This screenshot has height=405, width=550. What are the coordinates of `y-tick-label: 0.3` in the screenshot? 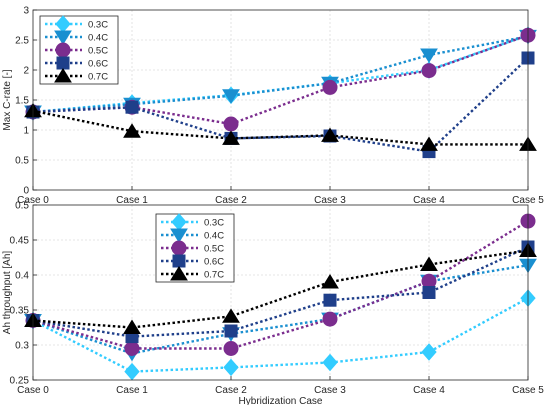 It's located at (22, 346).